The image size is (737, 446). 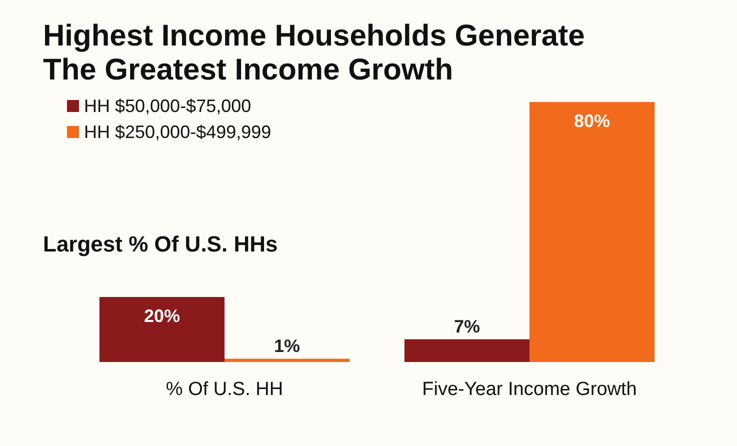 I want to click on legend-label: HH $50,000-$75,000, so click(x=168, y=106).